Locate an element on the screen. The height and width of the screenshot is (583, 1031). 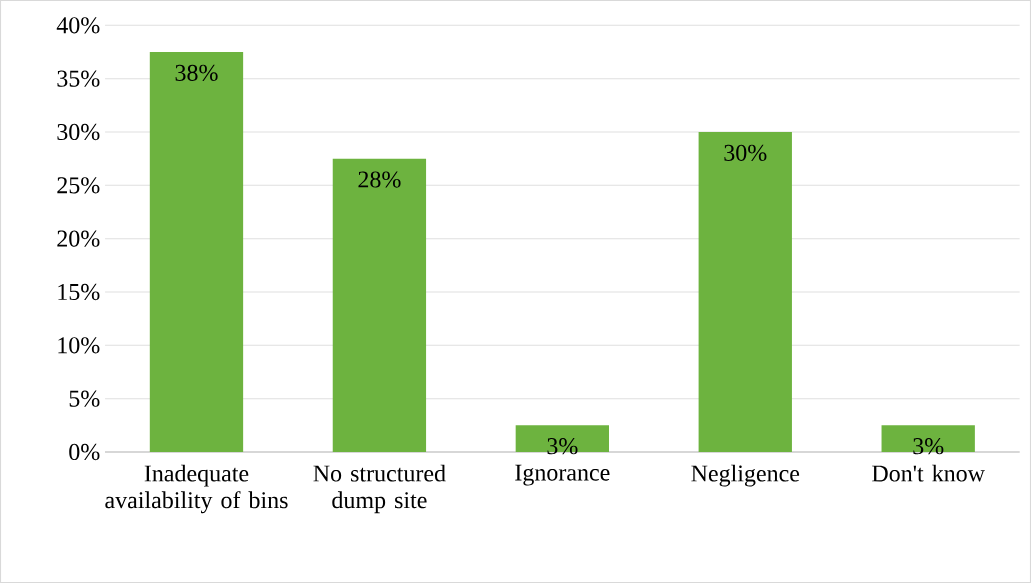
y-tick-label: 10% is located at coordinates (79, 345).